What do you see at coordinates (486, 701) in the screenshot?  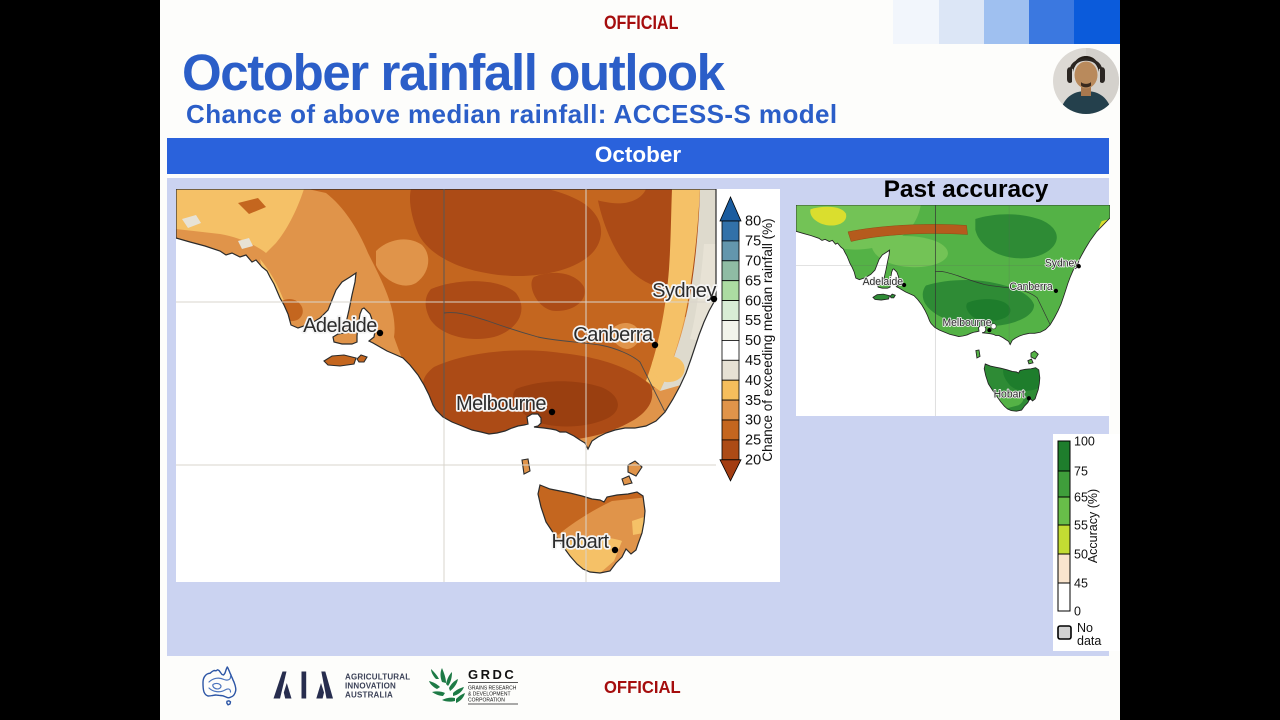 I see `svg-text: CORPORATION` at bounding box center [486, 701].